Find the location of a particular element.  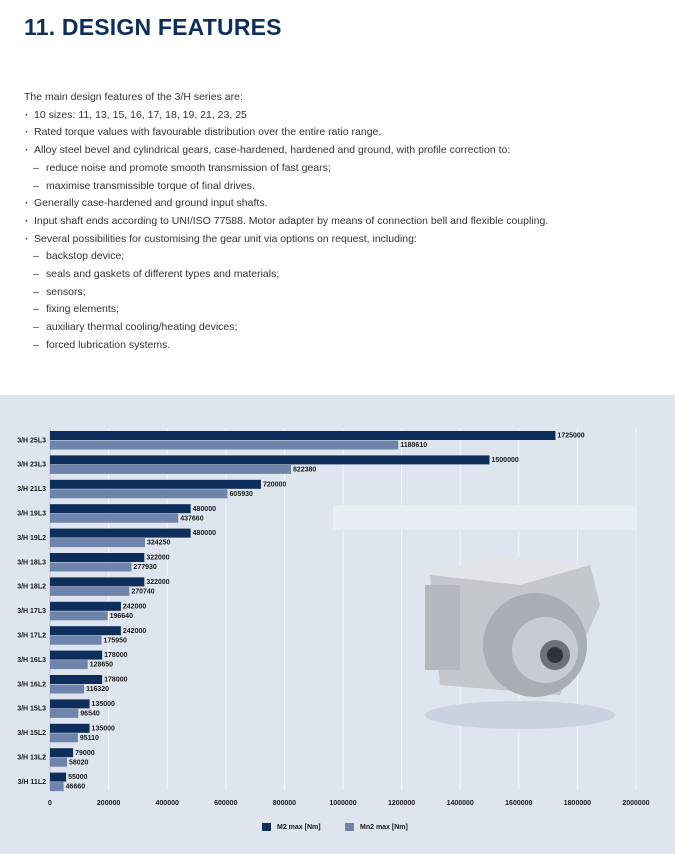

x-tick-label: 600000 is located at coordinates (225, 803).